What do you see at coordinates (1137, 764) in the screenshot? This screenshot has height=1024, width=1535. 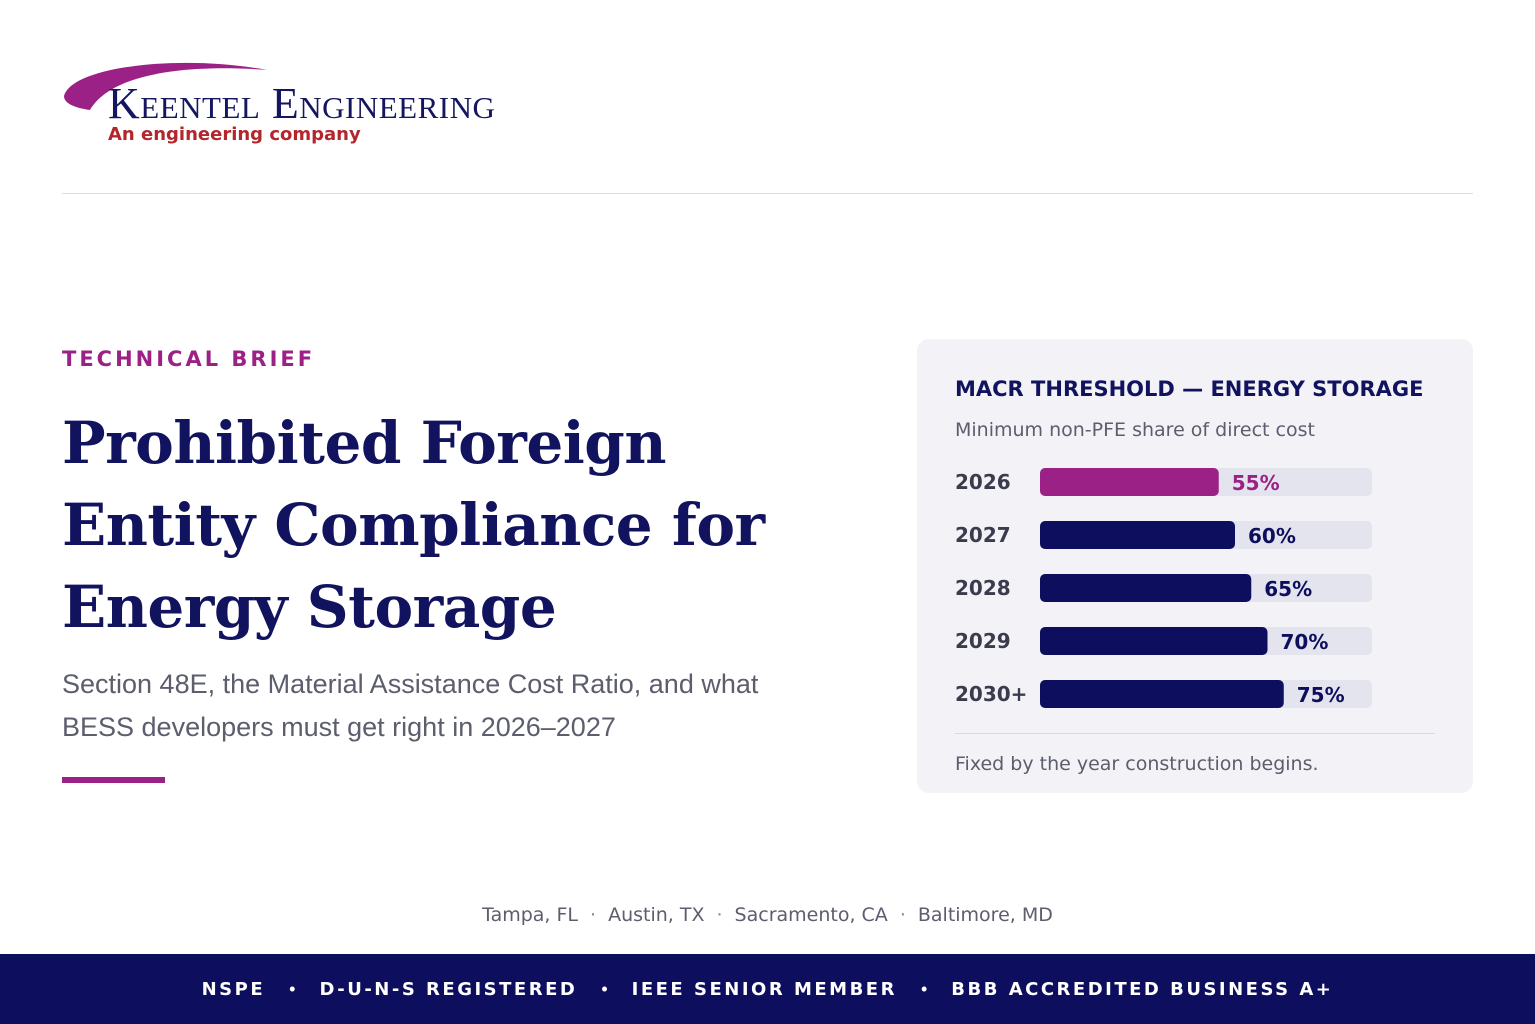 I see `chart-footnote: Fixed by the year construction begins.` at bounding box center [1137, 764].